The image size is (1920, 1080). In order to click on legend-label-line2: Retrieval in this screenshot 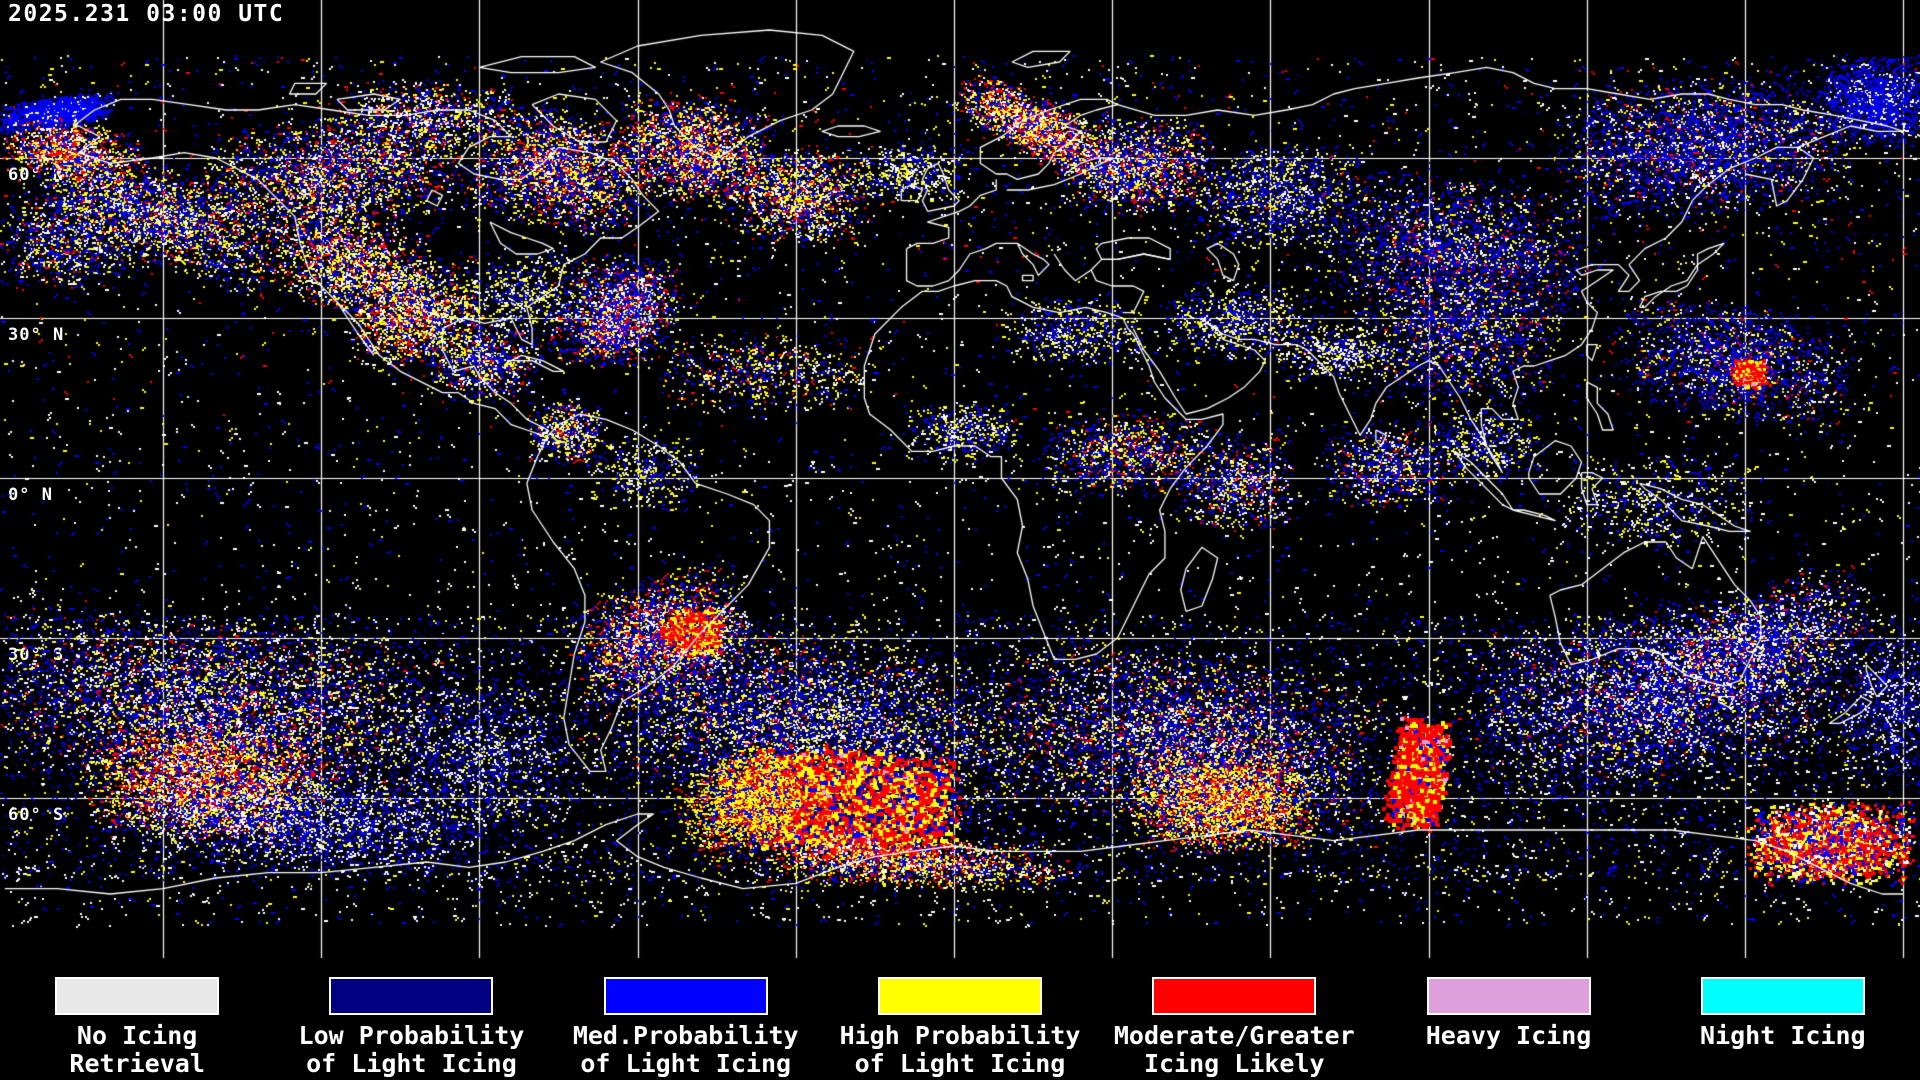, I will do `click(137, 1063)`.